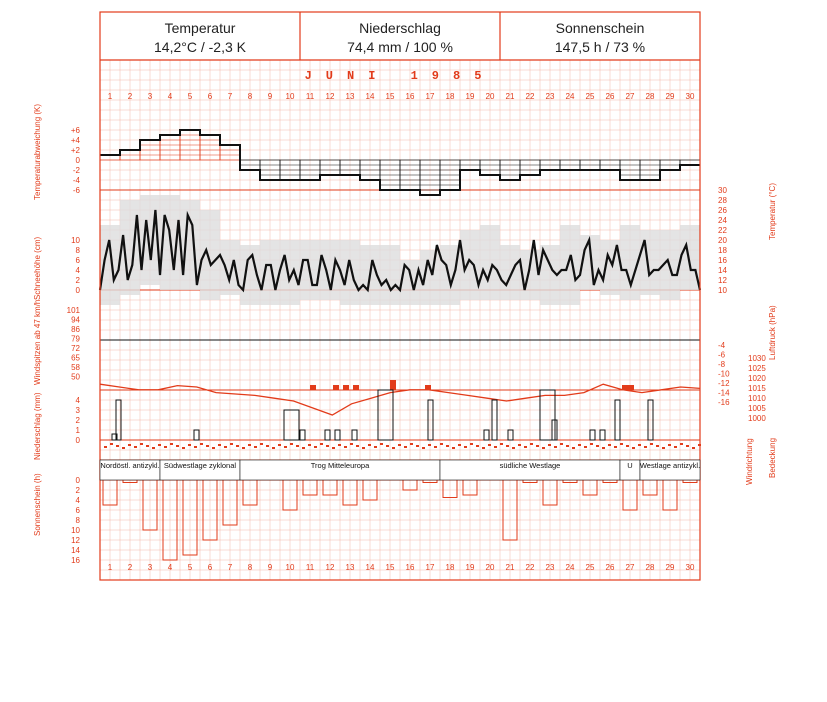 The image size is (827, 702). Describe the element at coordinates (77, 170) in the screenshot. I see `temp-dev-tick: -2` at that location.